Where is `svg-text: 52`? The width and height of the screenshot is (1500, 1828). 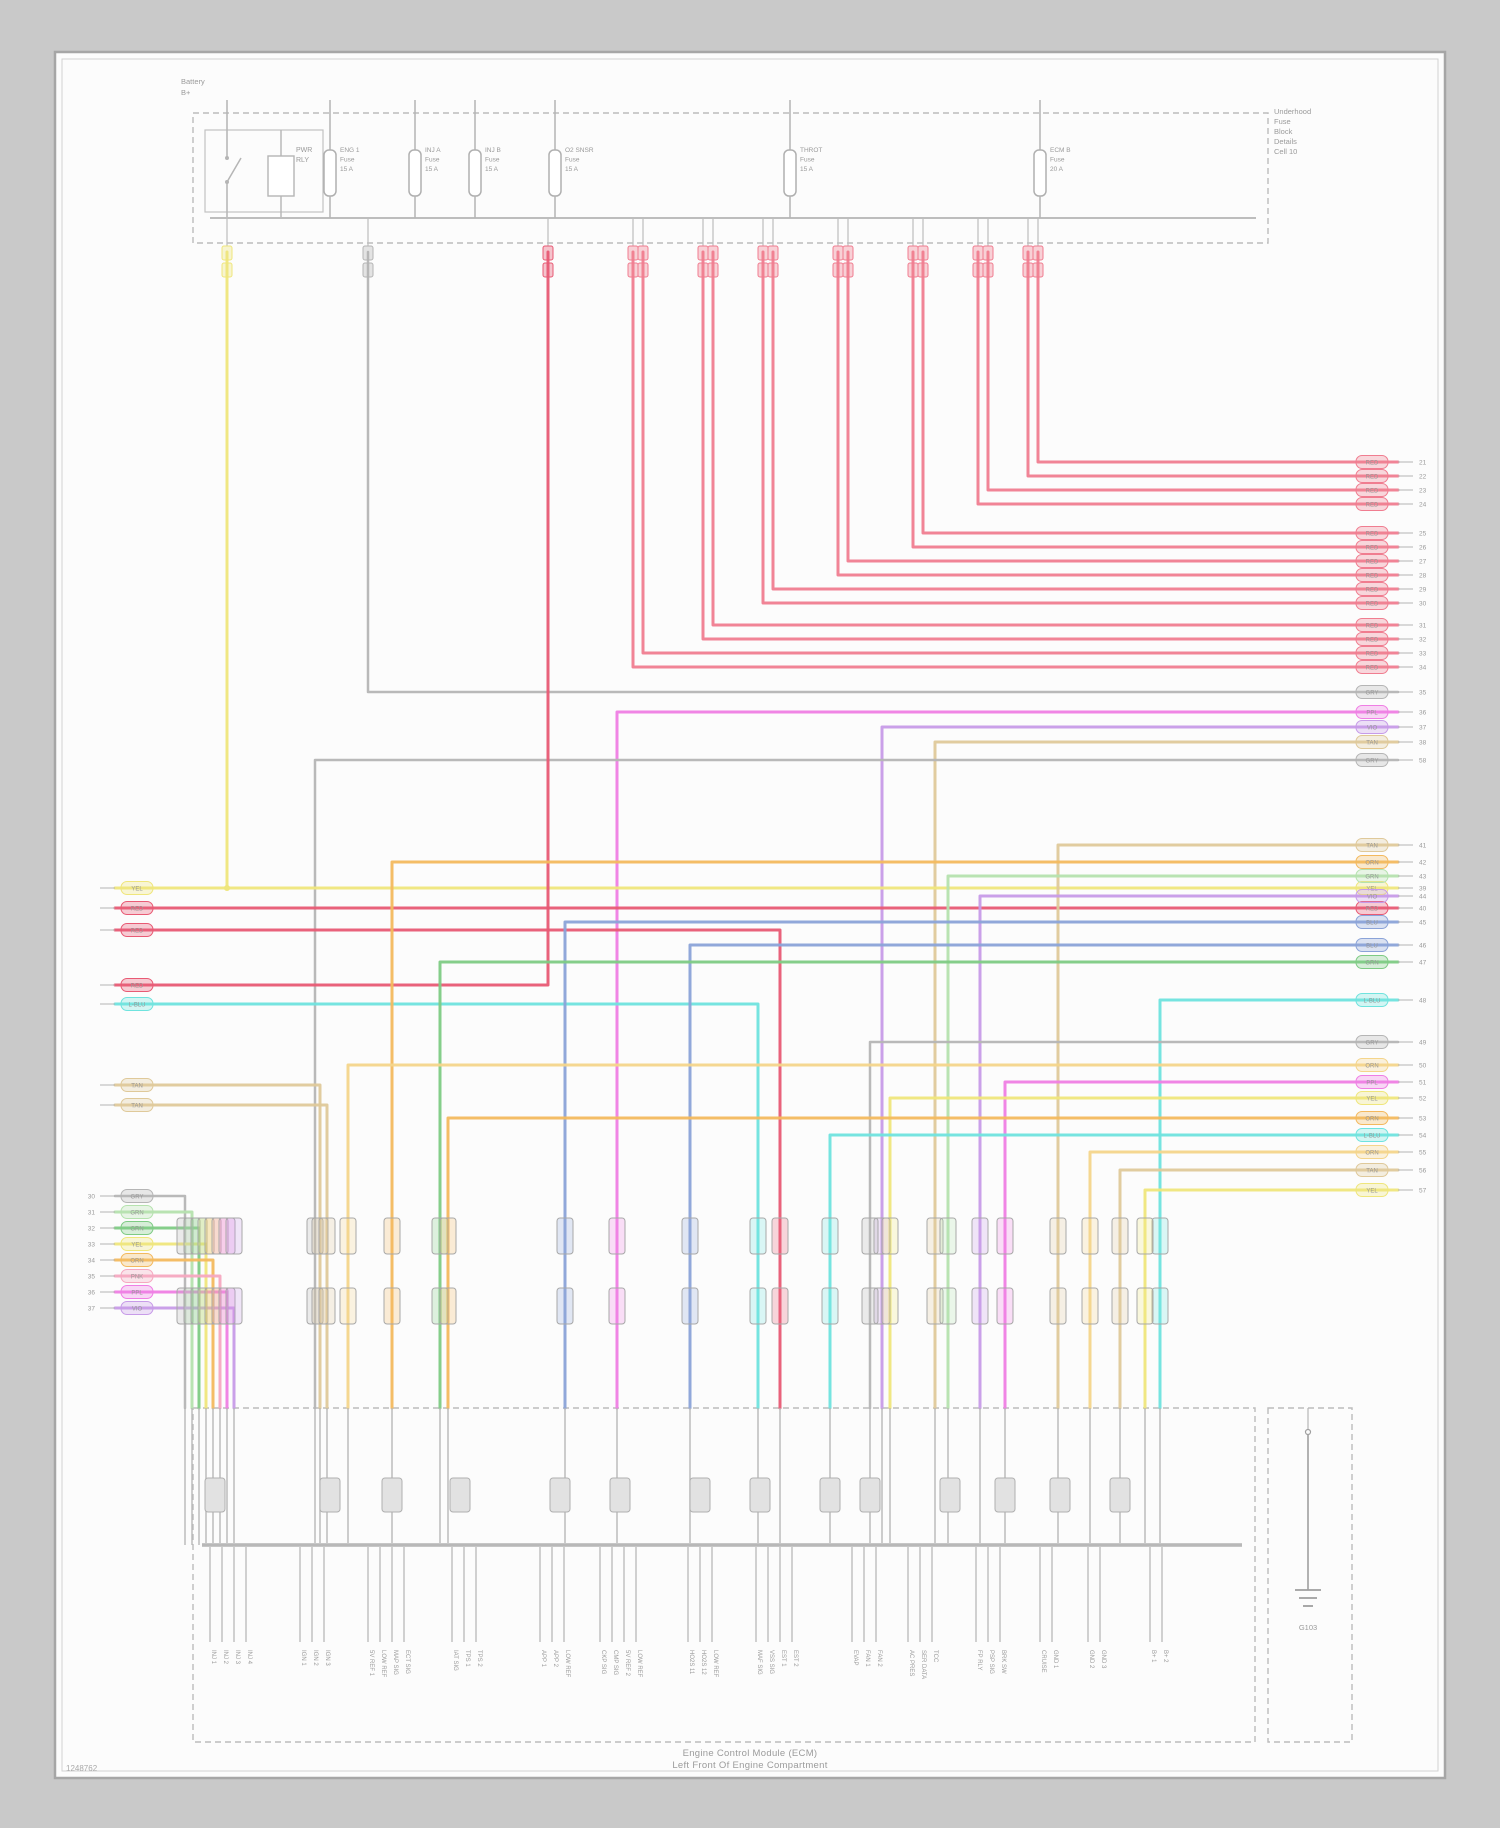 svg-text: 52 is located at coordinates (1423, 1099).